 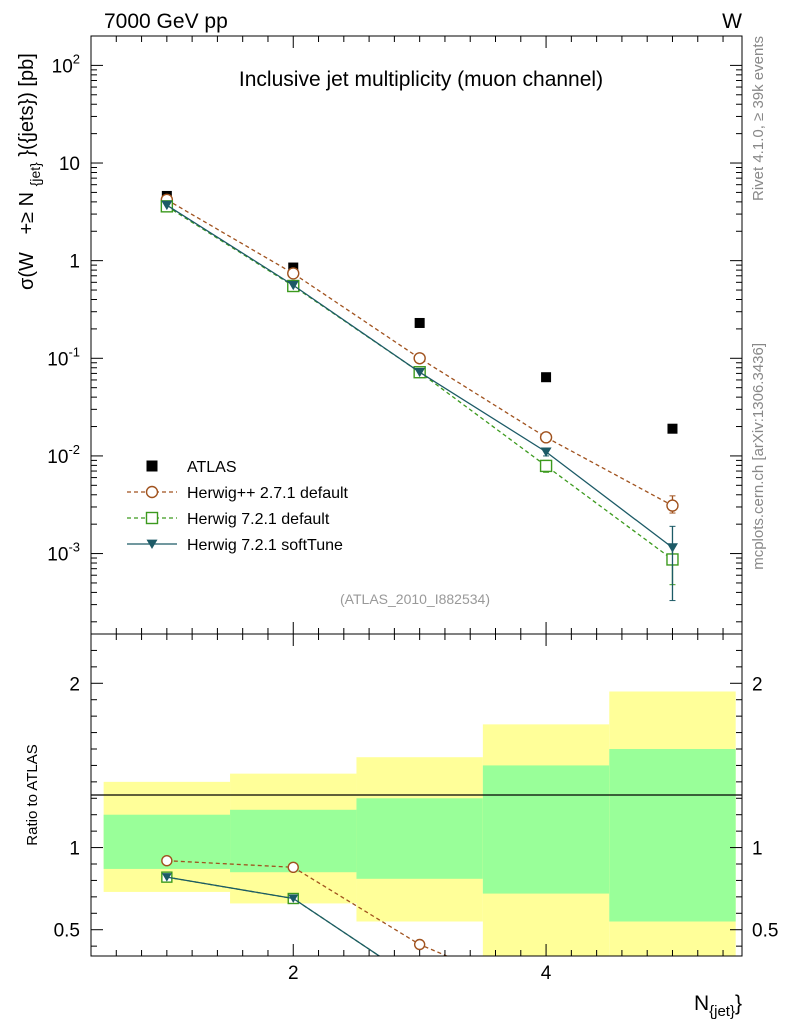 I want to click on ratio-ytick-label-left: 0.5, so click(x=67, y=931).